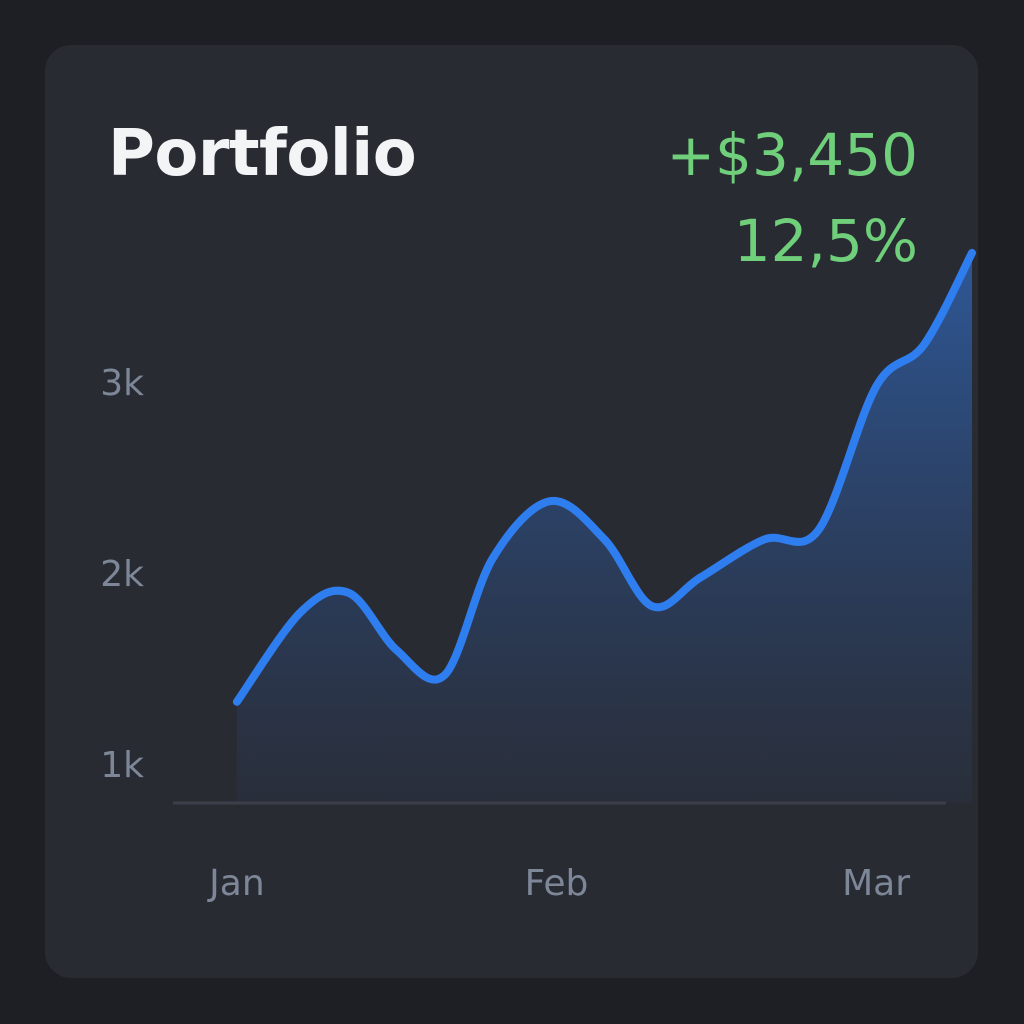 This screenshot has width=1024, height=1024. What do you see at coordinates (792, 155) in the screenshot?
I see `gain-amount: +$3,450` at bounding box center [792, 155].